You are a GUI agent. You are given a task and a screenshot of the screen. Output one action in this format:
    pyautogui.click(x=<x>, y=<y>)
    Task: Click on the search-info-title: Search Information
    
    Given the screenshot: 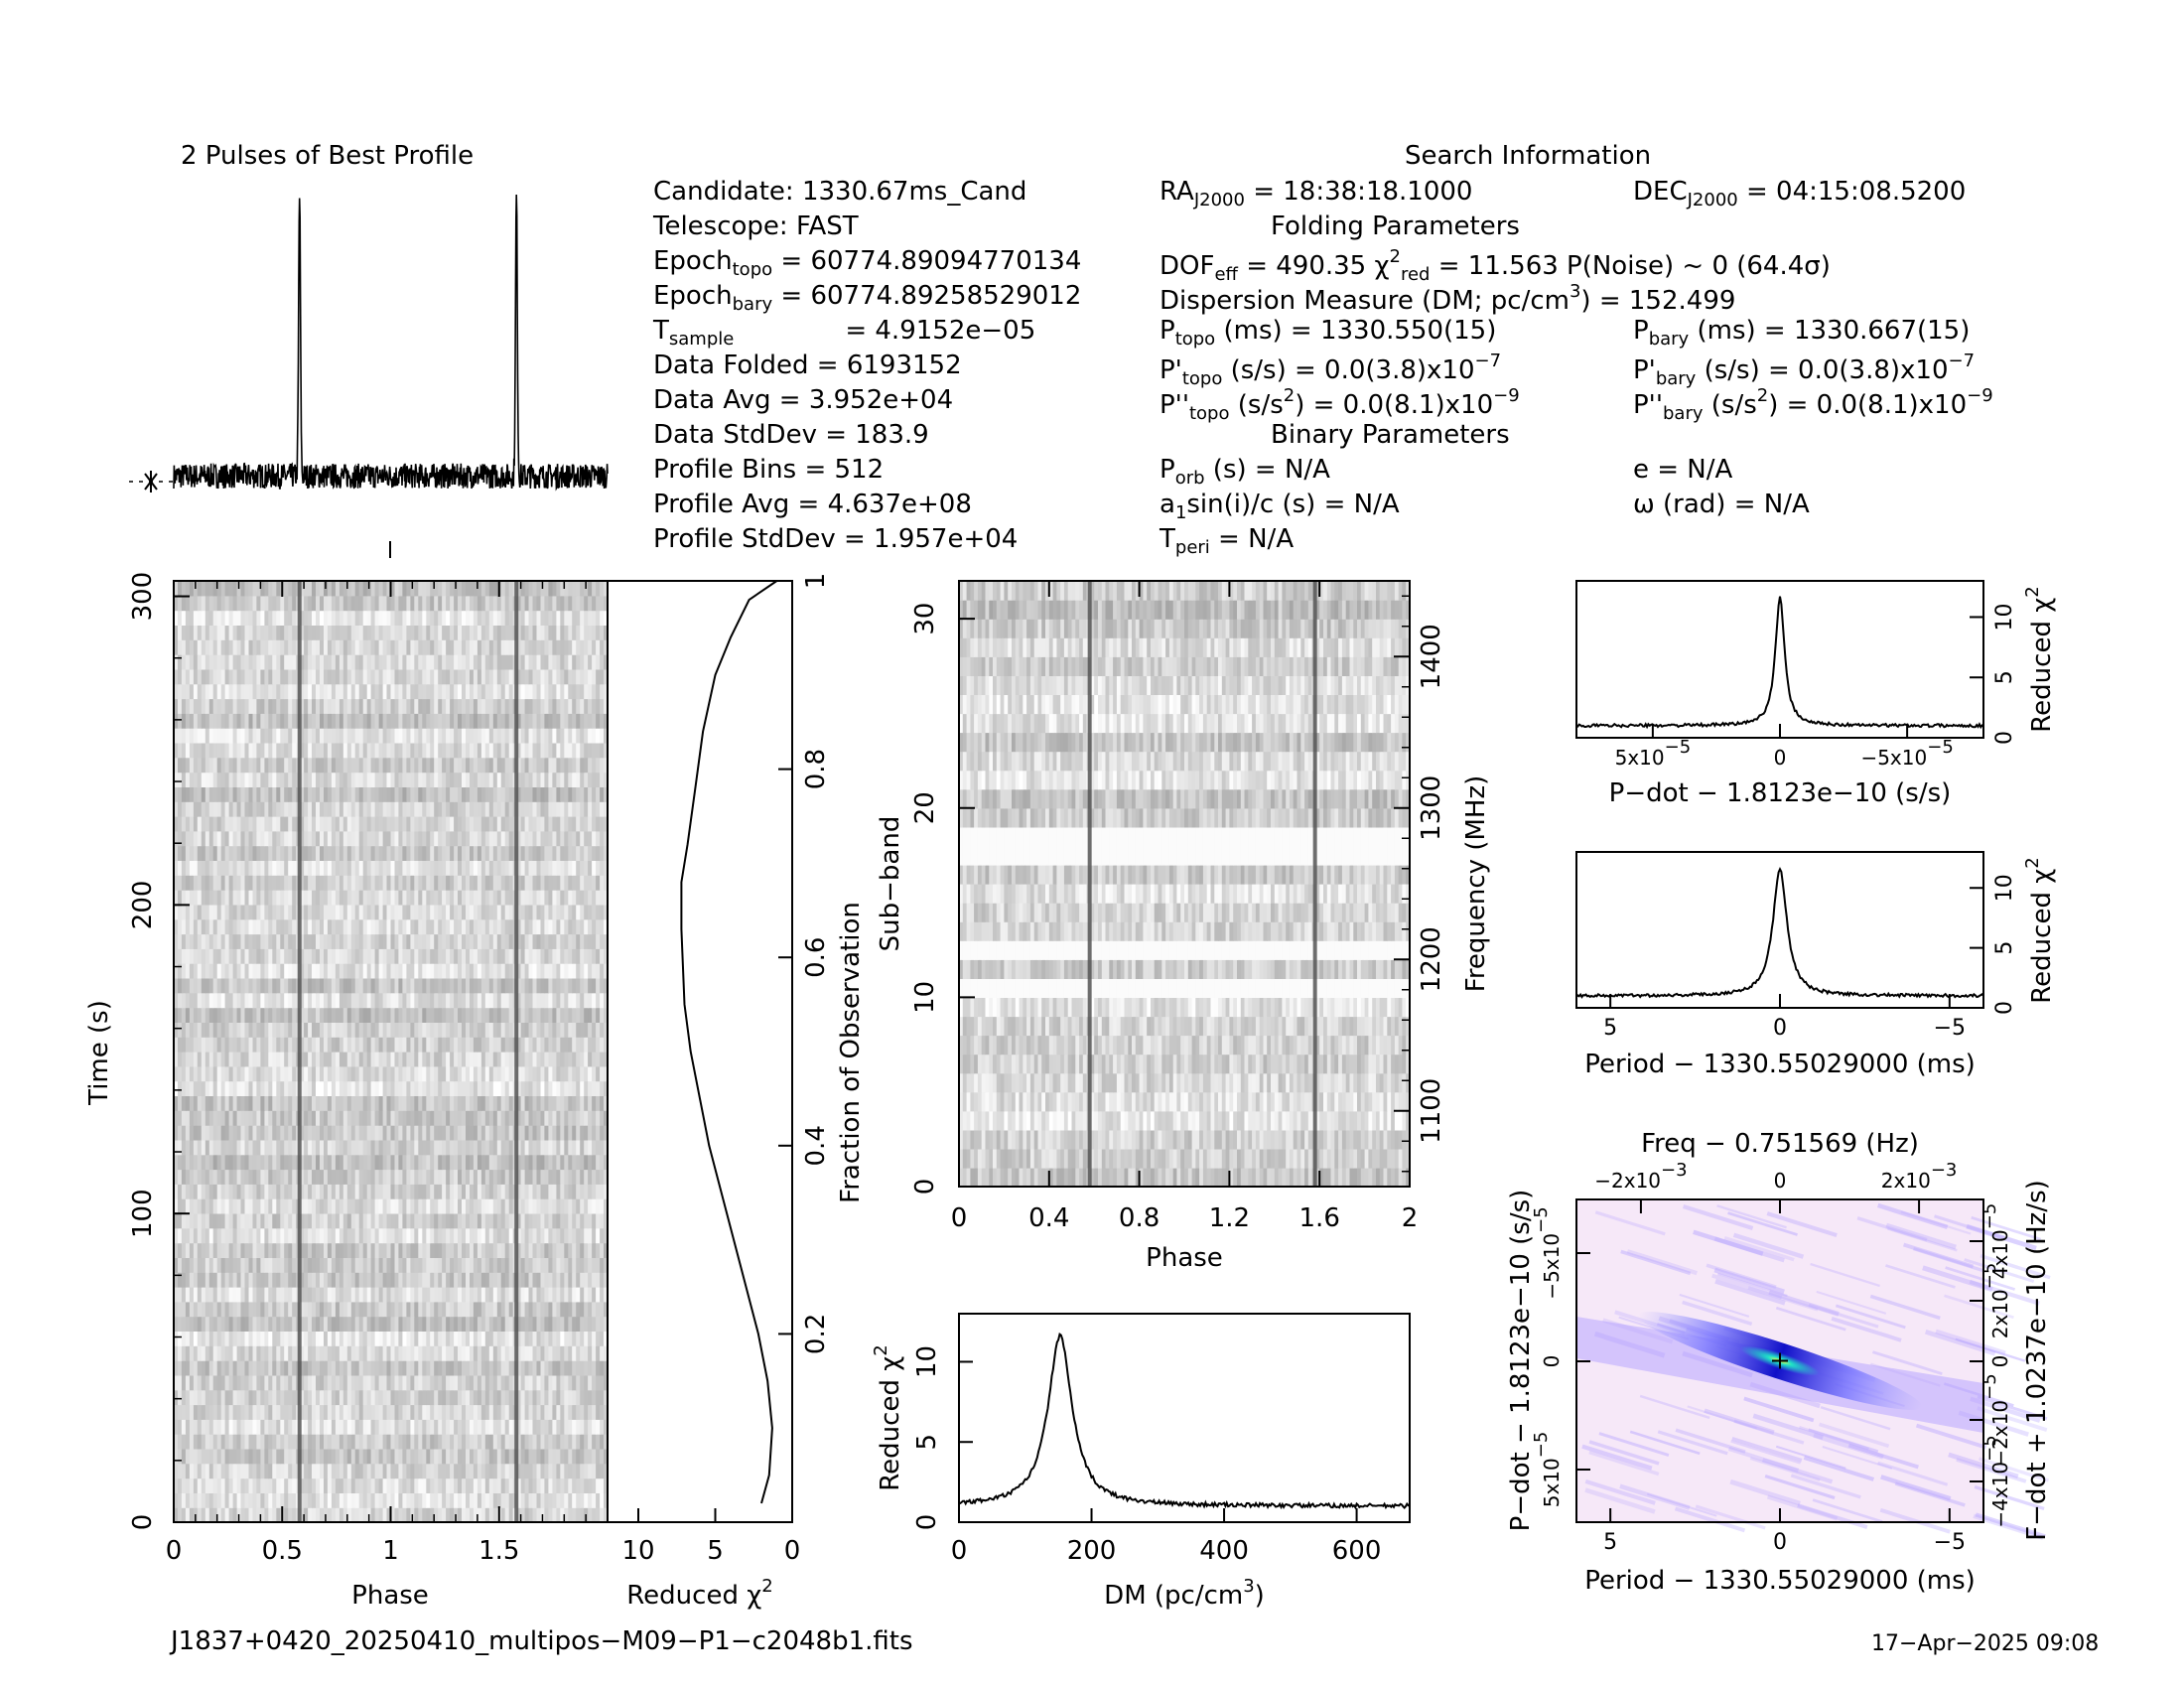 What is the action you would take?
    pyautogui.click(x=1528, y=156)
    